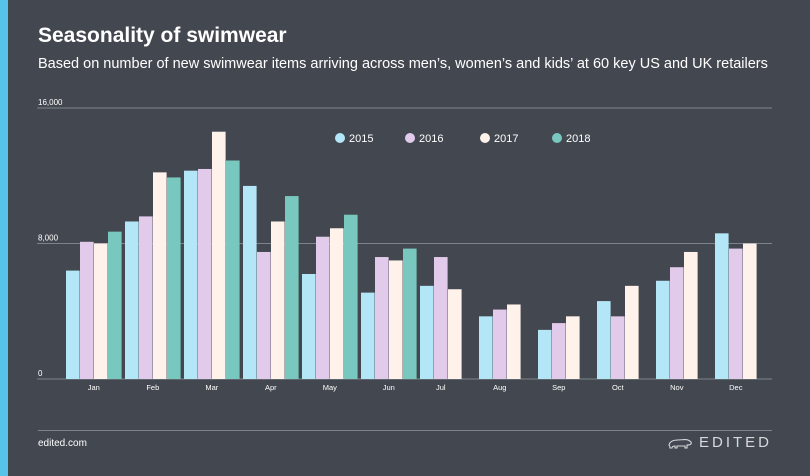 The image size is (810, 476). What do you see at coordinates (736, 387) in the screenshot?
I see `x-tick-label: Dec` at bounding box center [736, 387].